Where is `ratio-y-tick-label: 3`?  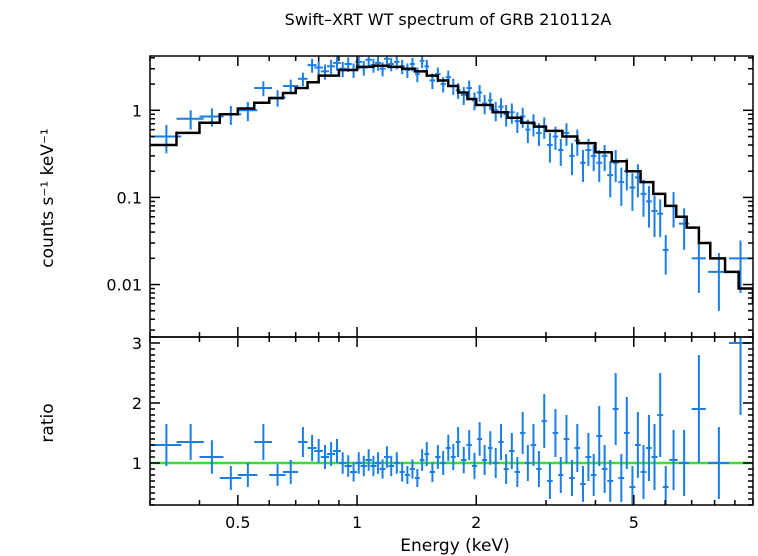
ratio-y-tick-label: 3 is located at coordinates (137, 343).